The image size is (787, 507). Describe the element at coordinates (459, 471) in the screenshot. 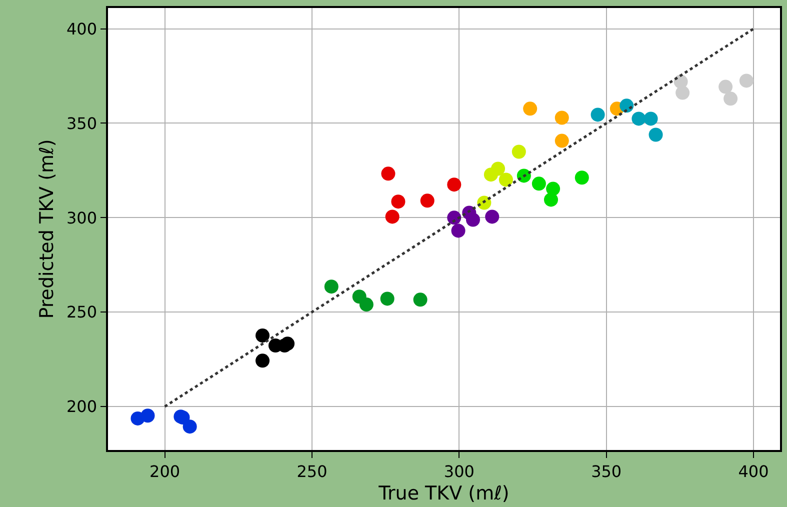

I see `x-tick-label: 300` at that location.